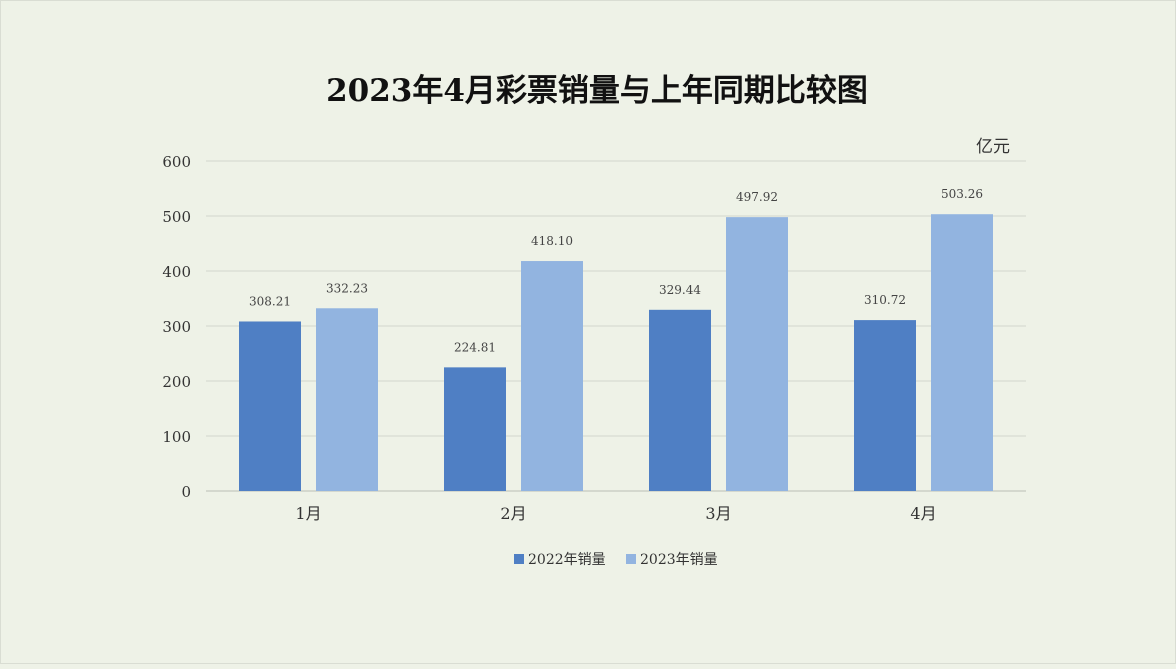  What do you see at coordinates (679, 560) in the screenshot?
I see `legend-label: 2023年销量` at bounding box center [679, 560].